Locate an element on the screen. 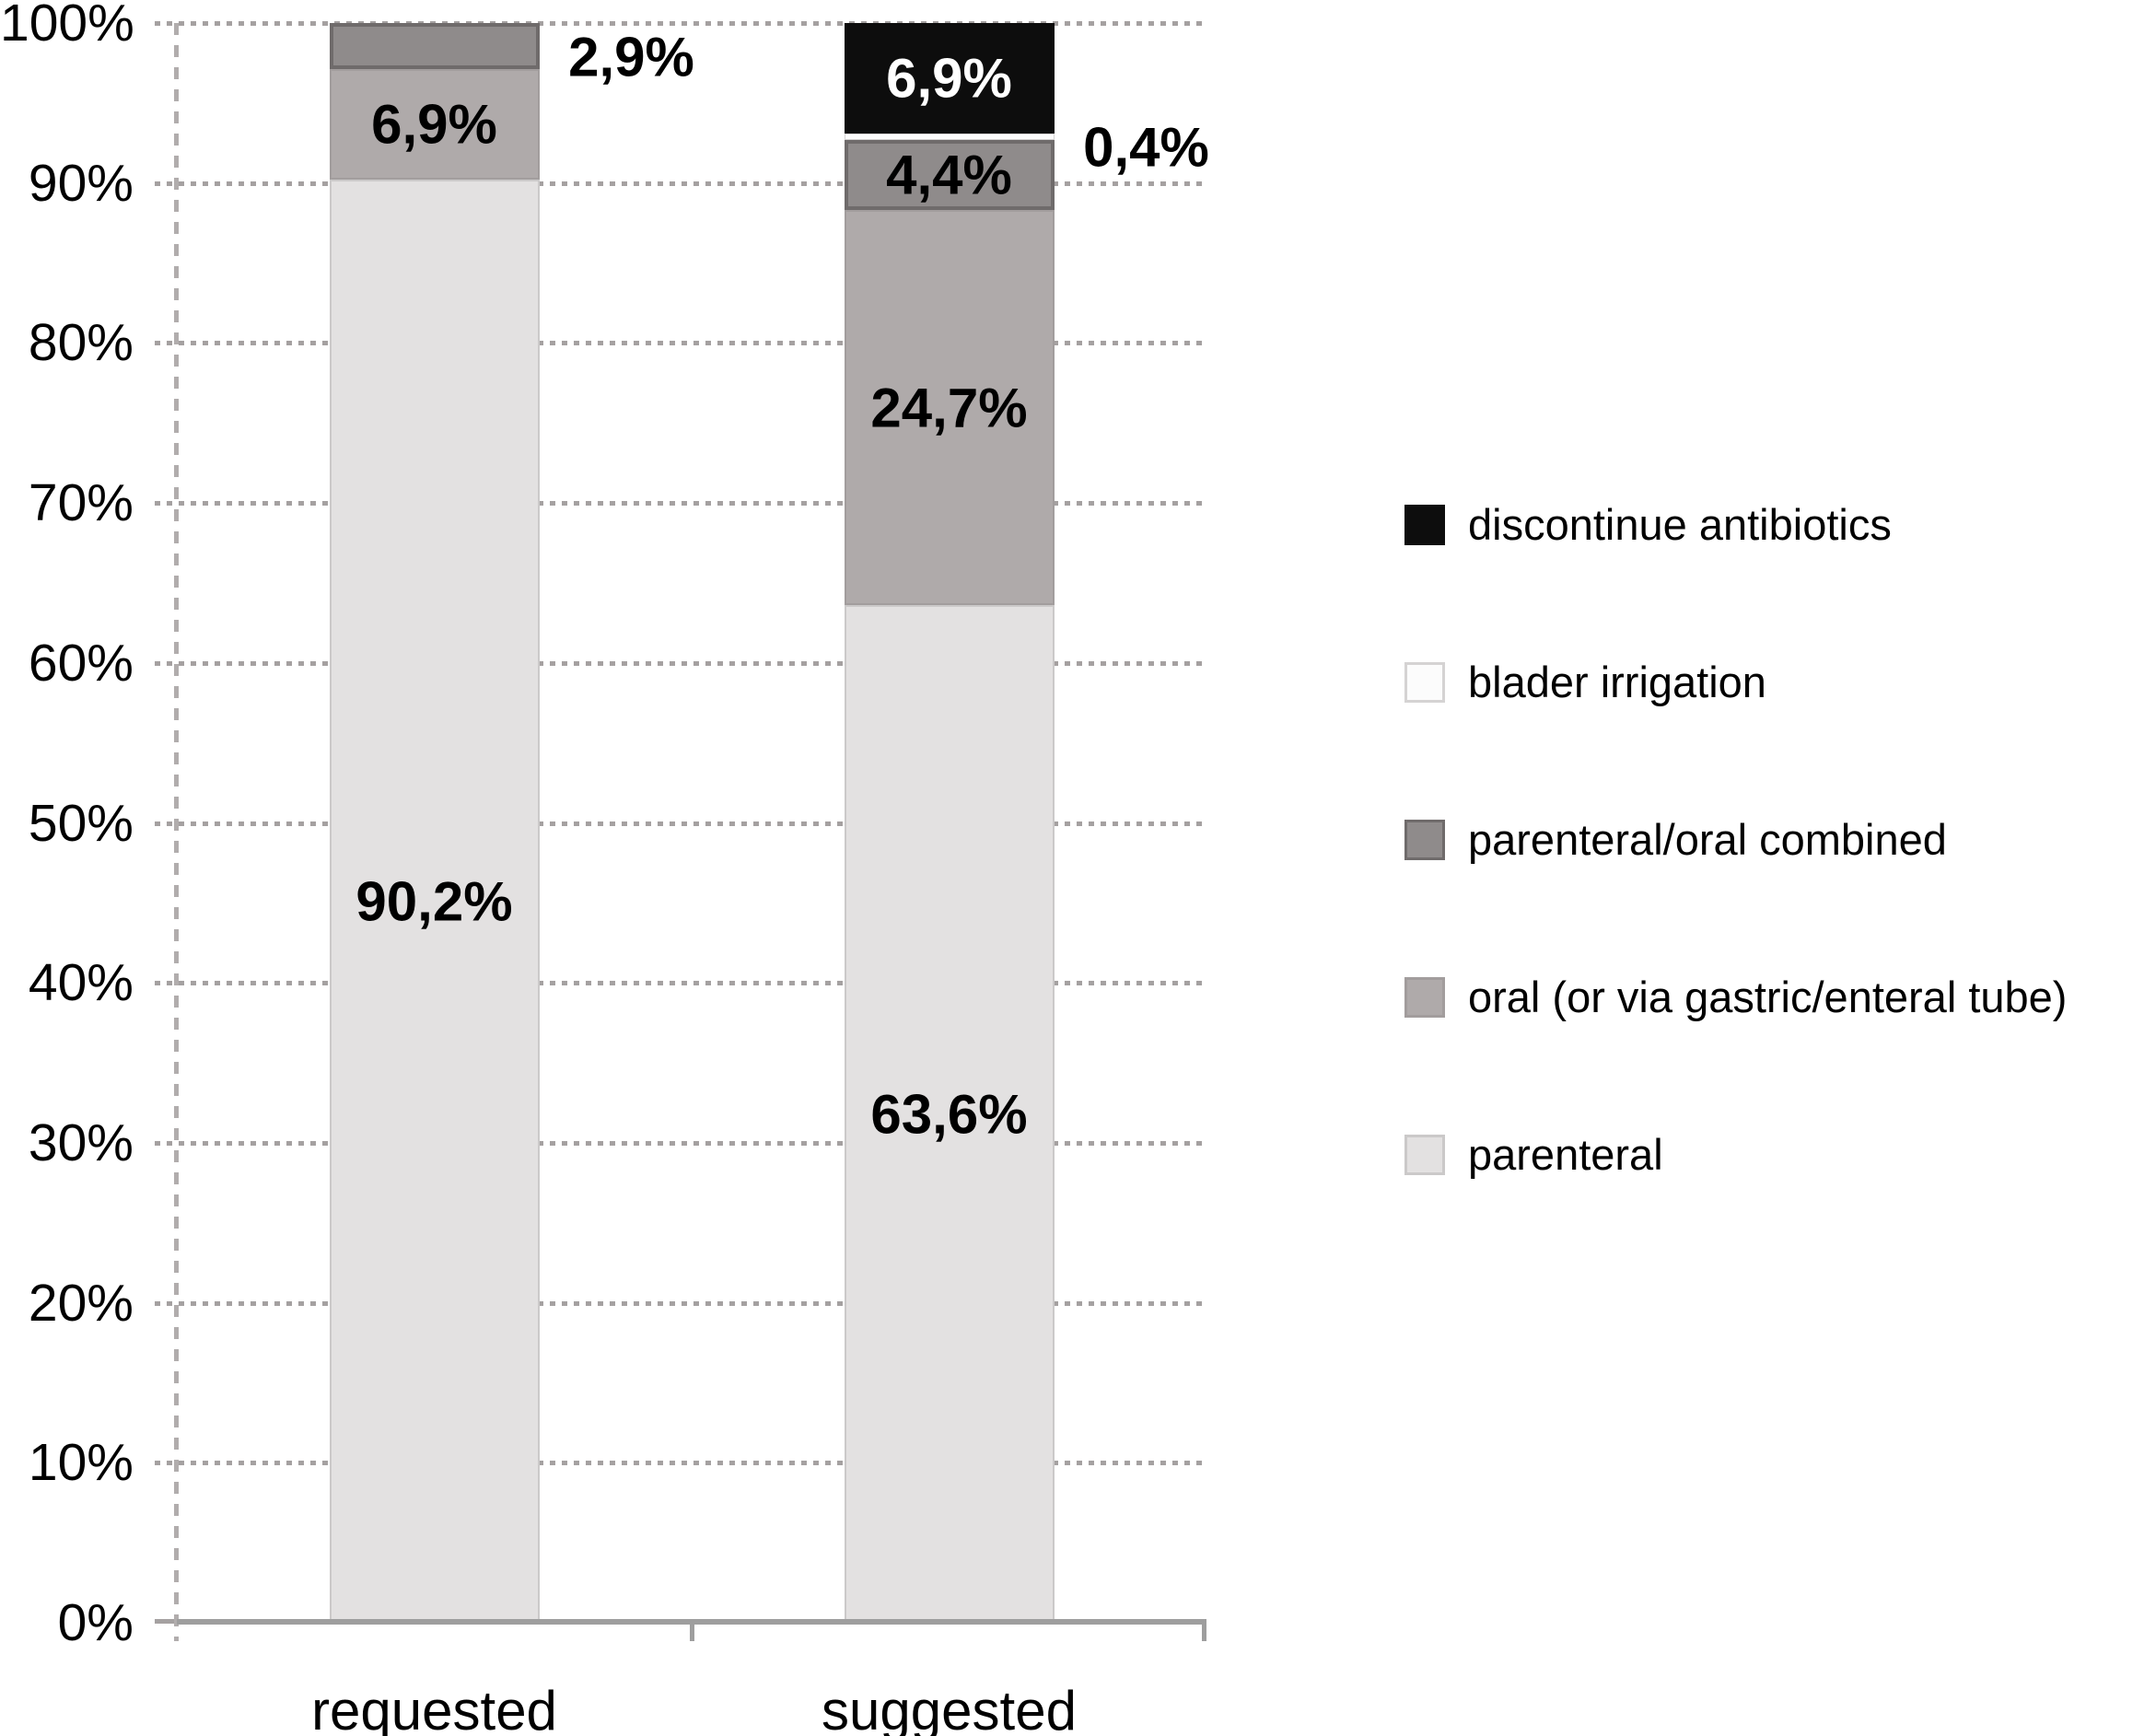  gridline-90pct is located at coordinates (680, 183).